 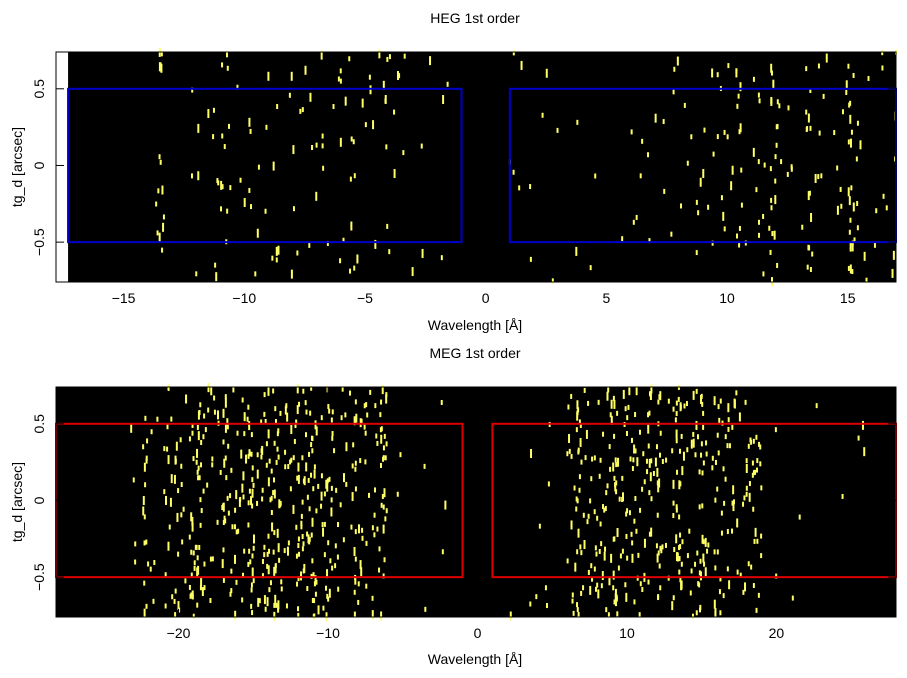 I want to click on heg-masked-region, so click(x=62, y=167).